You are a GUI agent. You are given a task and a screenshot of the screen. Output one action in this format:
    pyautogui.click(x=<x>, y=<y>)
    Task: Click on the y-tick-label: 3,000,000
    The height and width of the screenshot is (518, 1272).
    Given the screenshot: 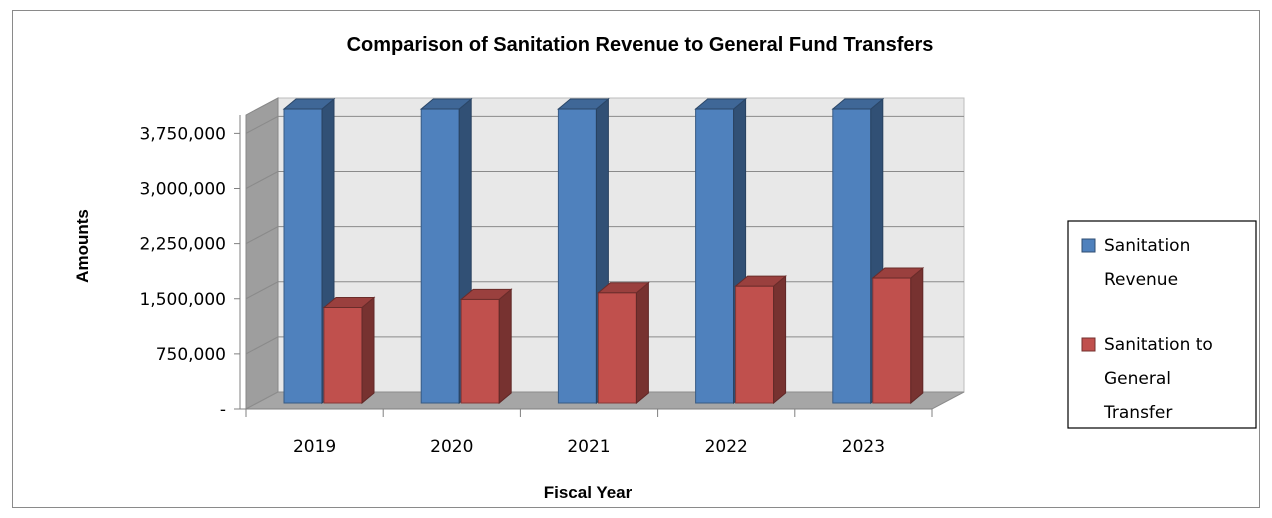 What is the action you would take?
    pyautogui.click(x=182, y=190)
    